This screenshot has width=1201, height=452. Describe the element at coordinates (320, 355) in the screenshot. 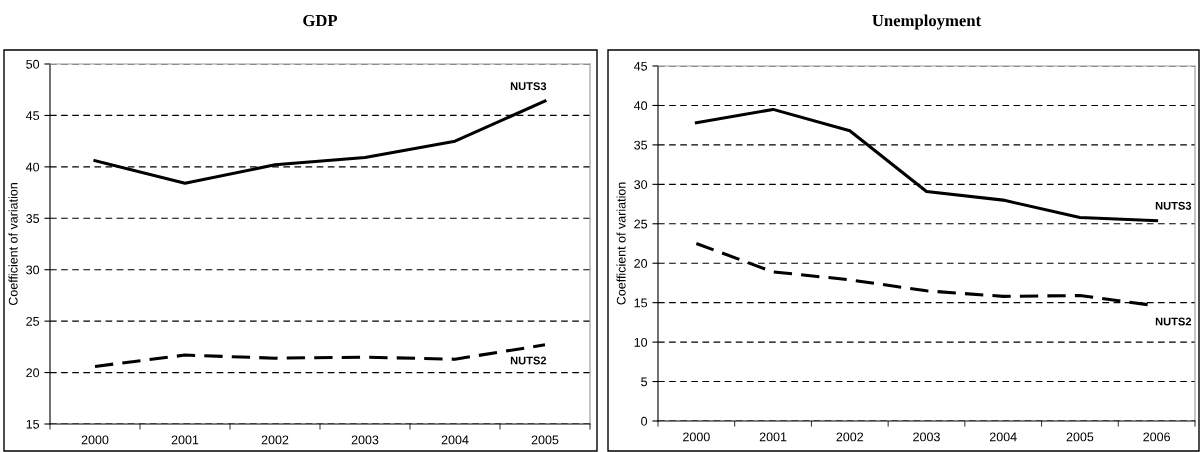

I see `line-series` at that location.